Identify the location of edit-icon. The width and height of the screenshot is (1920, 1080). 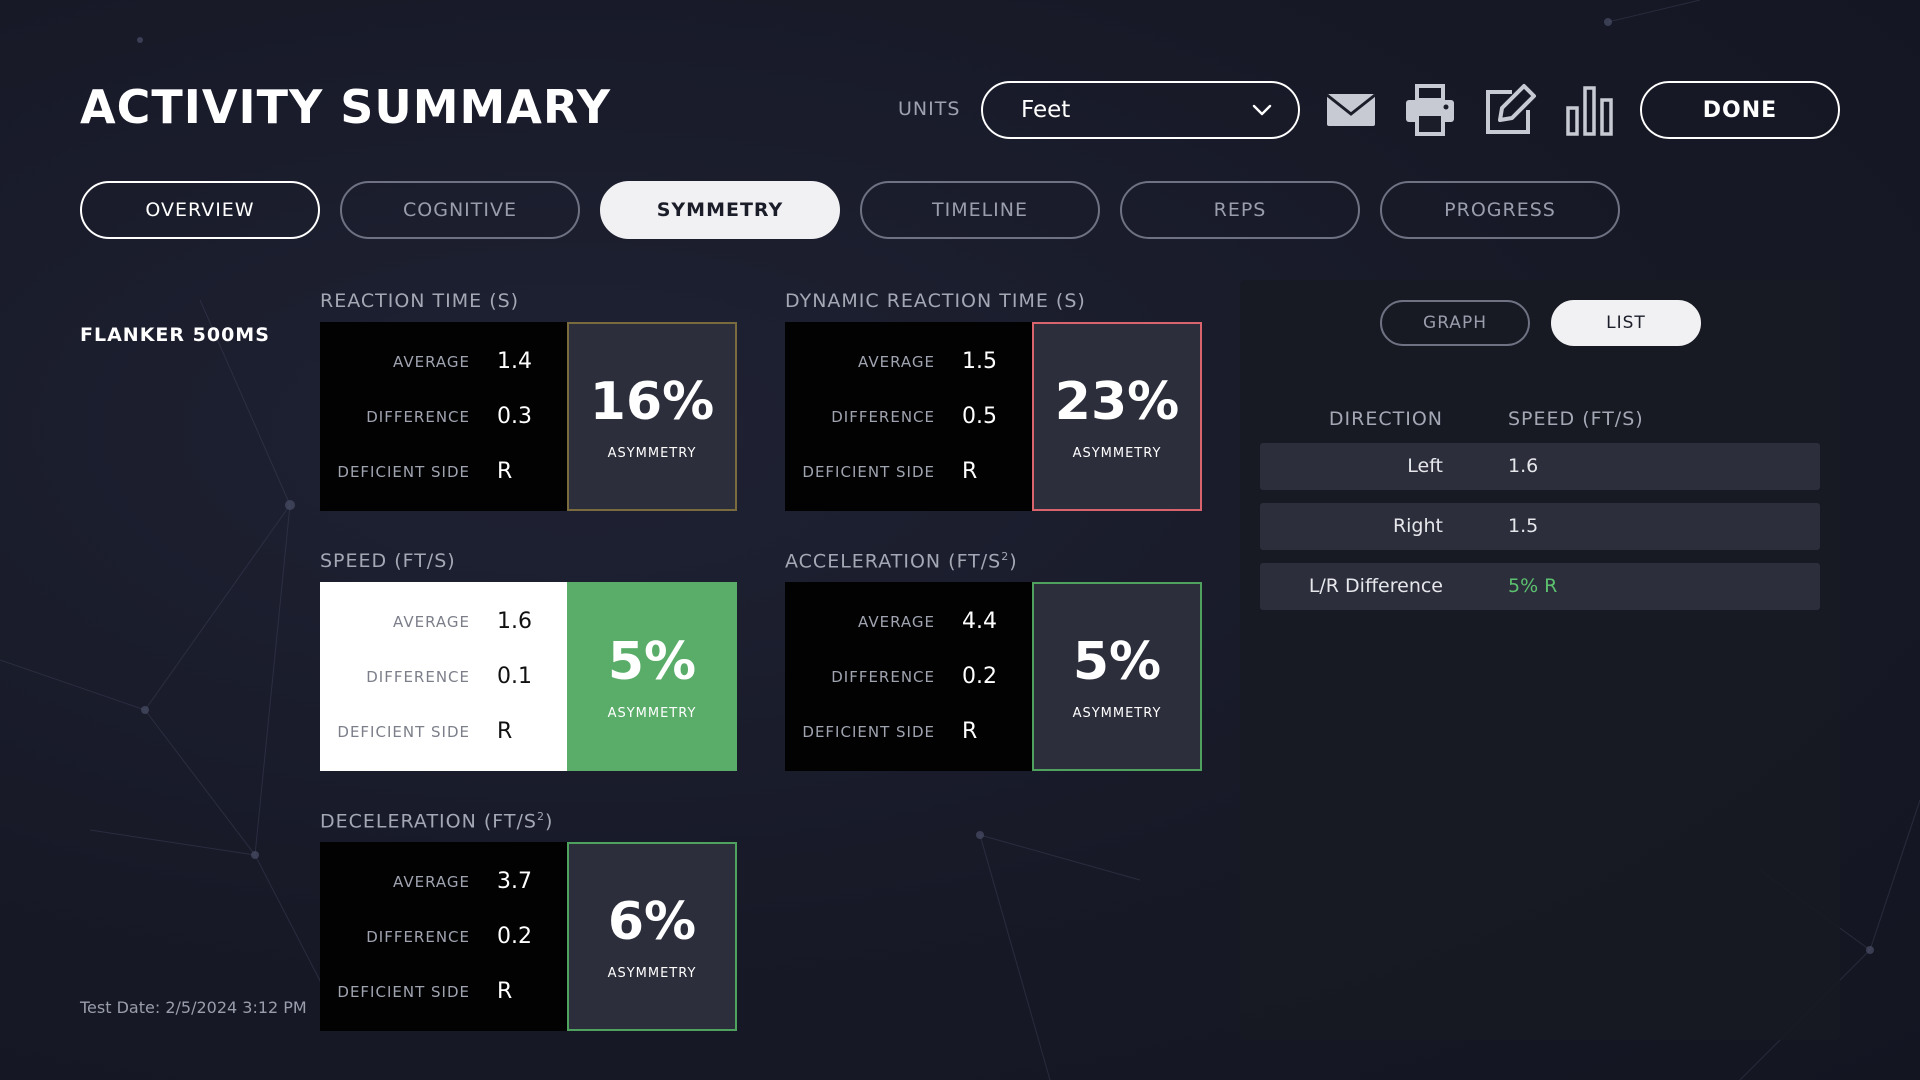
(1511, 109).